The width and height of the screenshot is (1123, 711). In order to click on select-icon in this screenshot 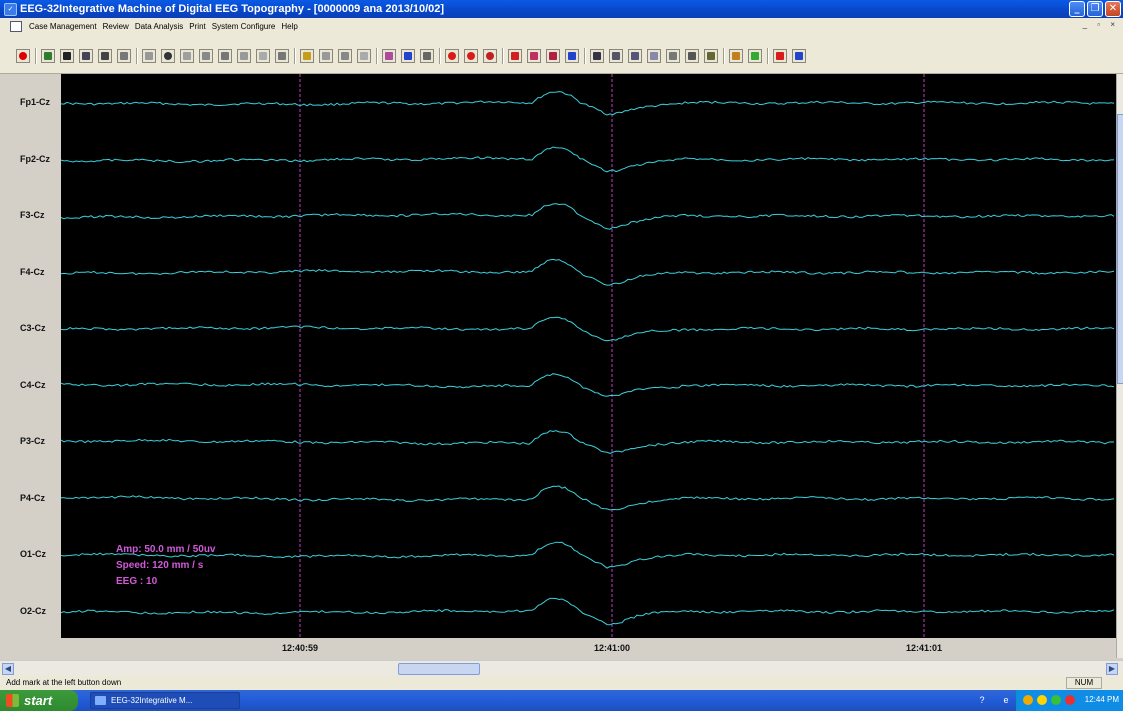, I will do `click(307, 56)`.